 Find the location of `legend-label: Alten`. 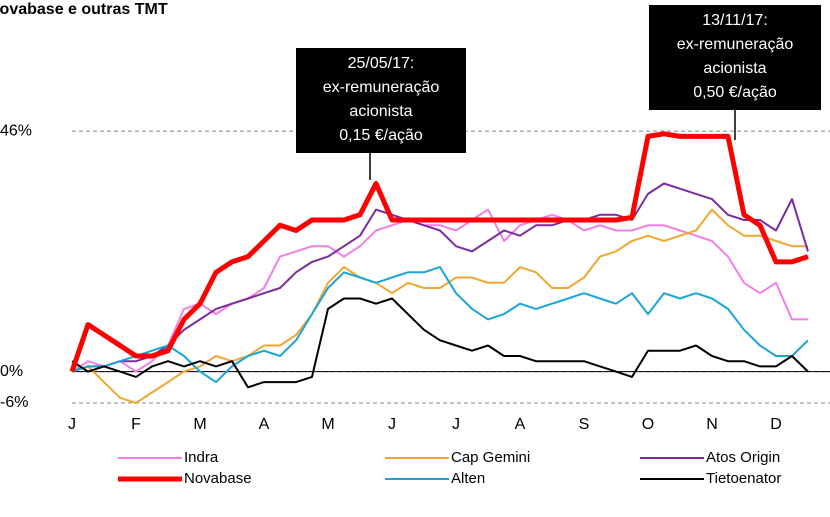

legend-label: Alten is located at coordinates (468, 478).